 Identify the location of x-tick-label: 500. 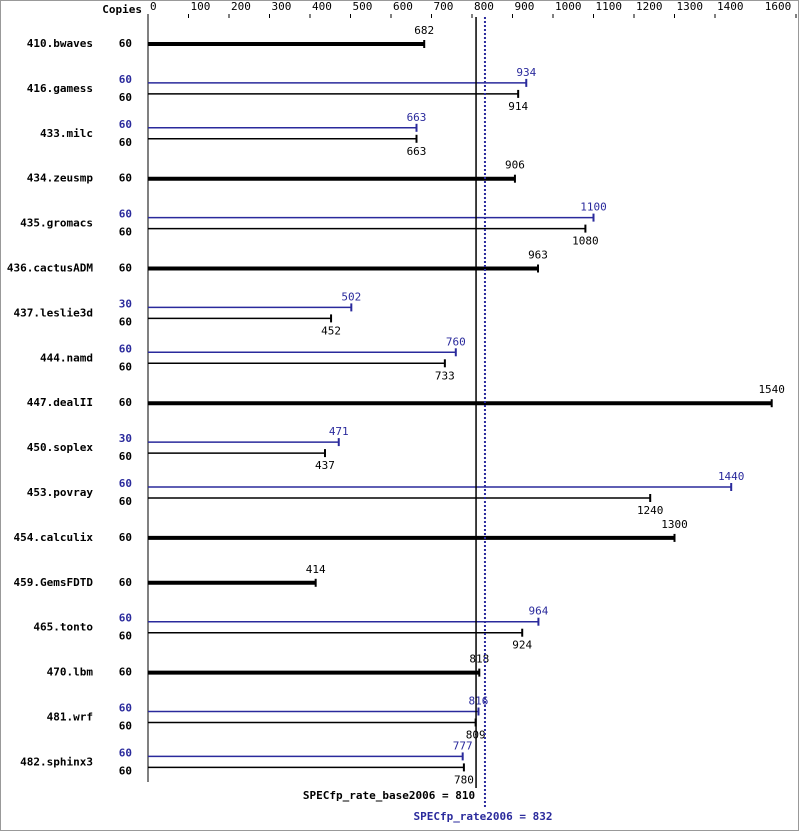
(363, 6).